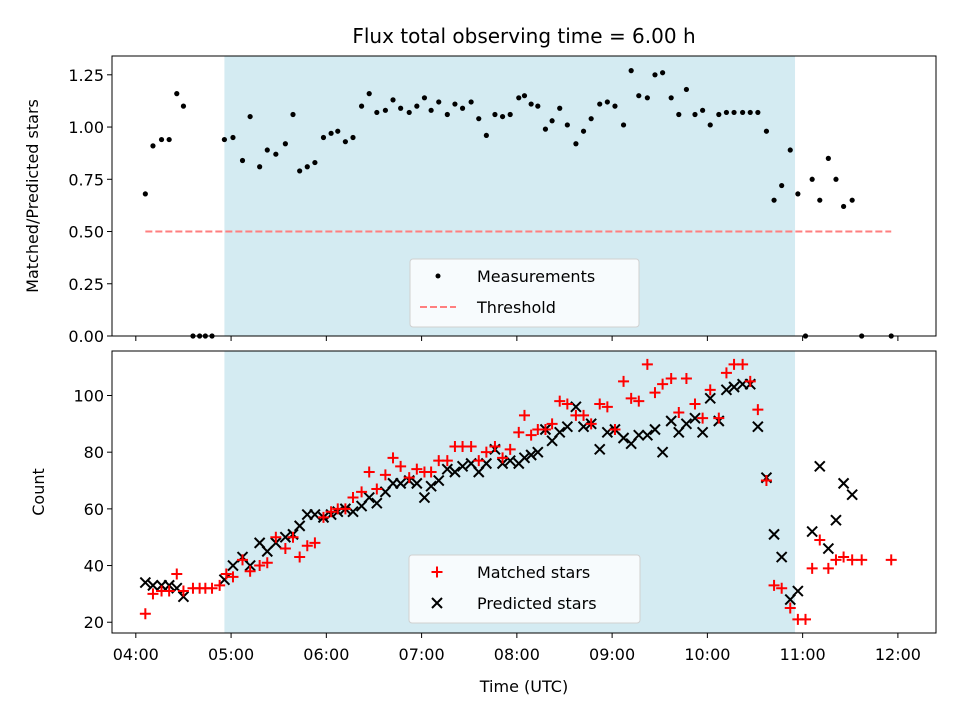  What do you see at coordinates (86, 127) in the screenshot?
I see `top-ytick-label: 1.00` at bounding box center [86, 127].